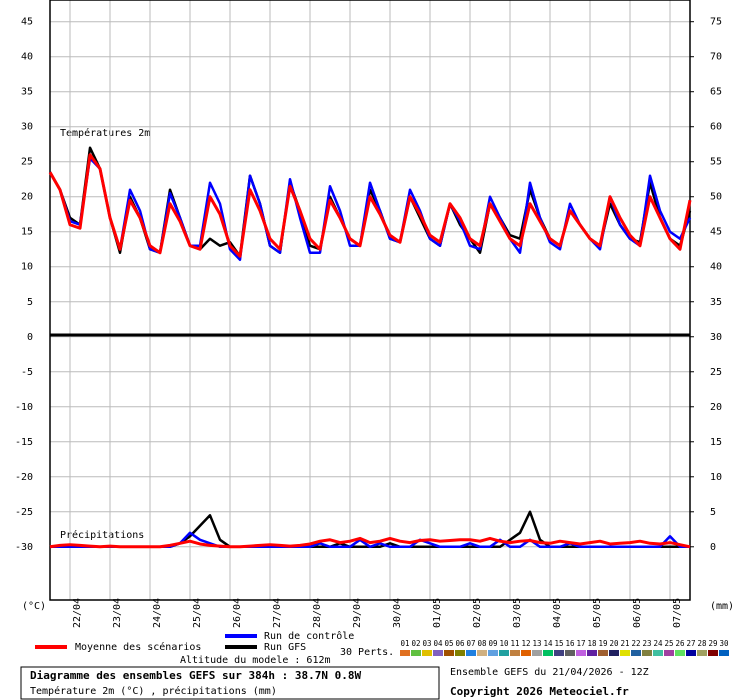  What do you see at coordinates (157, 613) in the screenshot?
I see `x-tick-label: 24/04` at bounding box center [157, 613].